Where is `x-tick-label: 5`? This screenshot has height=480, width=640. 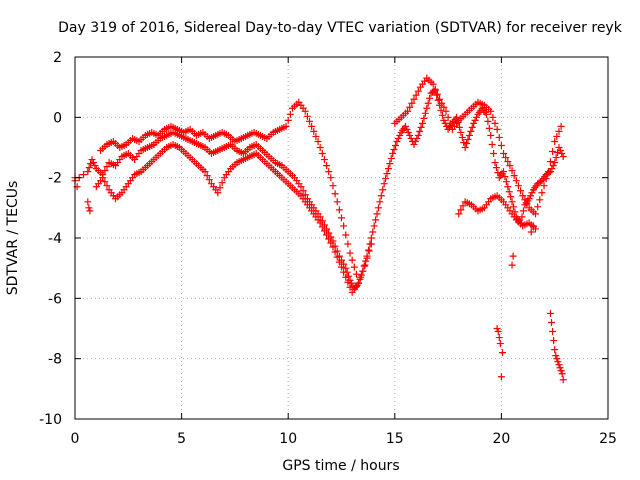 x-tick-label: 5 is located at coordinates (181, 439).